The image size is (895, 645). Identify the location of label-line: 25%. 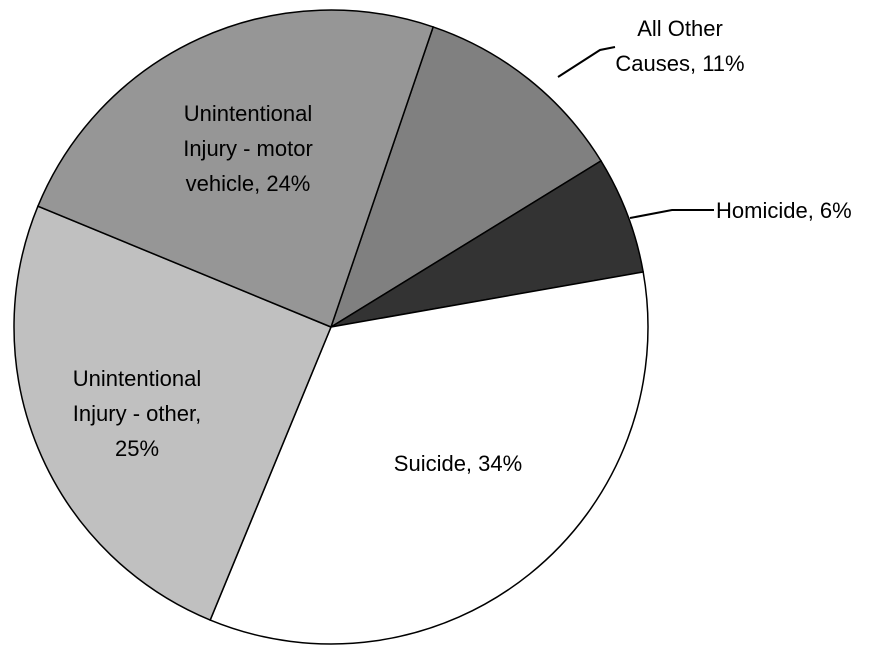
(137, 448).